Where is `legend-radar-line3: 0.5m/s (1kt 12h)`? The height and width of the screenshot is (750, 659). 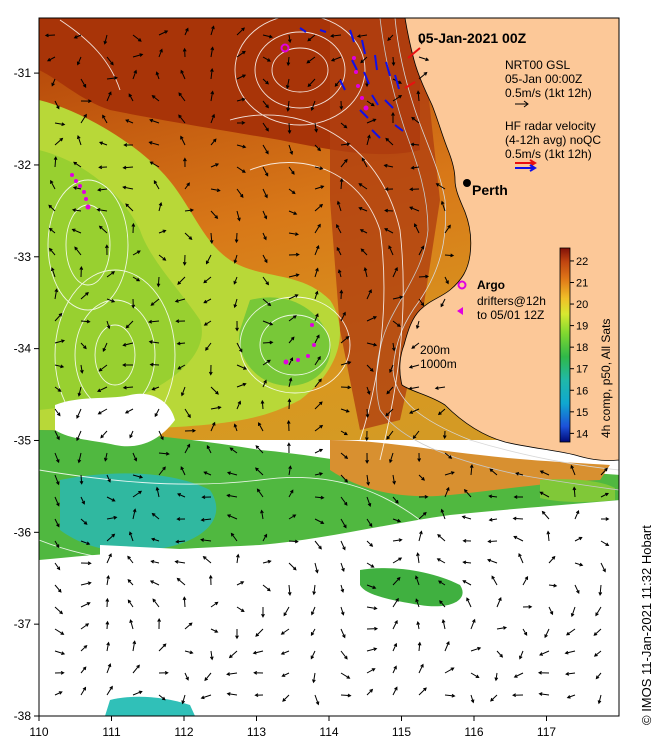
legend-radar-line3: 0.5m/s (1kt 12h) is located at coordinates (548, 154).